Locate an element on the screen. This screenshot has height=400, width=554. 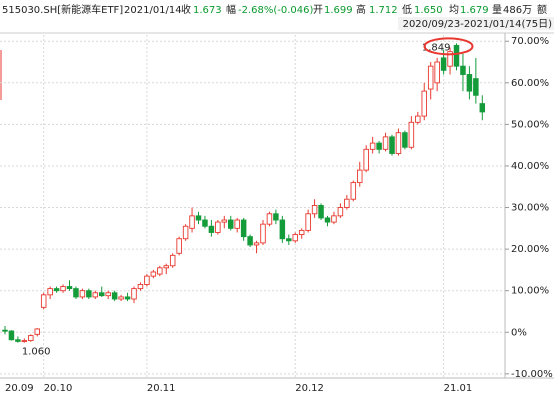
x-tick-label: 20.10 is located at coordinates (58, 388).